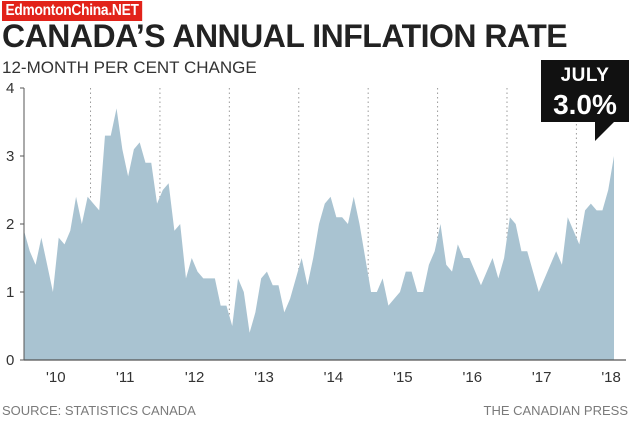 The height and width of the screenshot is (424, 640). What do you see at coordinates (195, 377) in the screenshot?
I see `x-tick-label: '12` at bounding box center [195, 377].